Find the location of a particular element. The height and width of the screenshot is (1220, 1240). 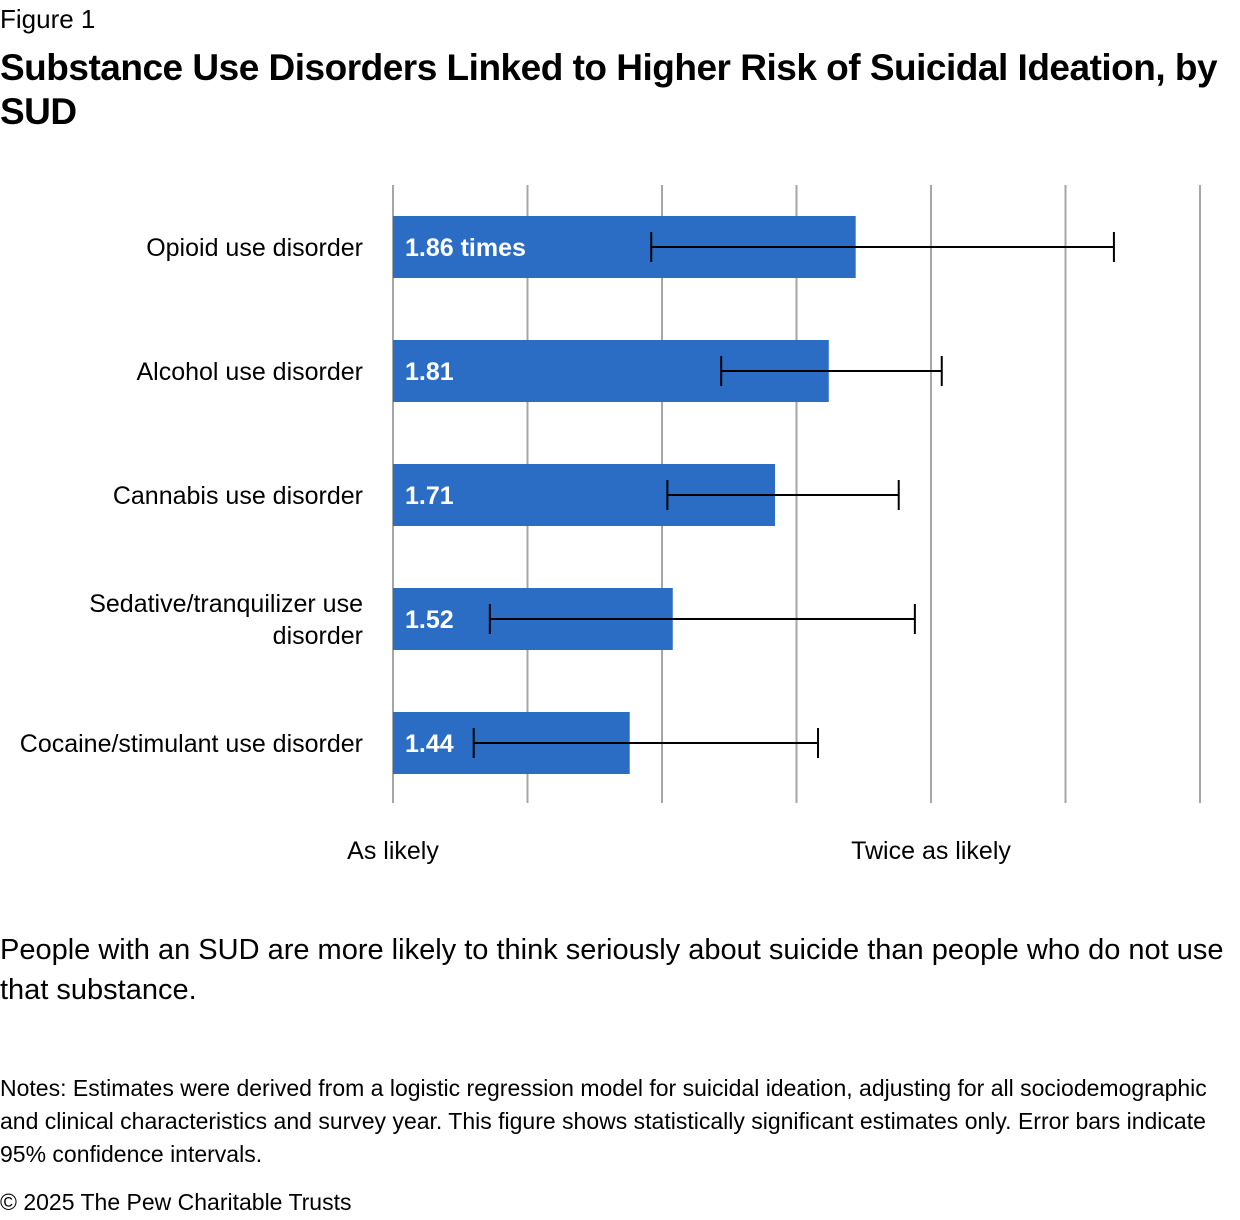

category-label: Sedative/tranquilizer use is located at coordinates (226, 604).